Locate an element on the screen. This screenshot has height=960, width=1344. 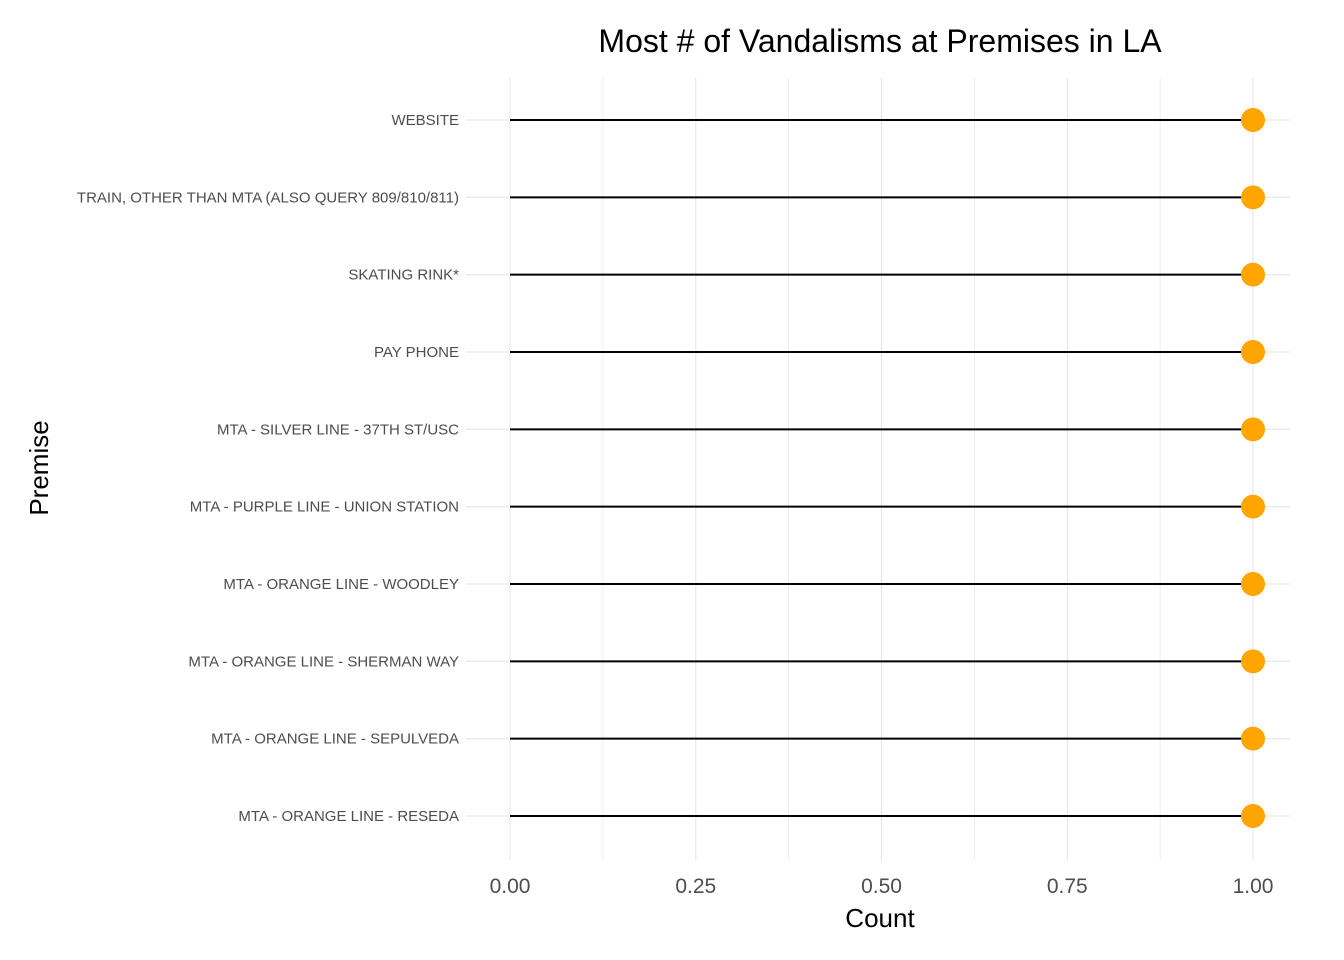
category-label: PAY PHONE is located at coordinates (416, 352).